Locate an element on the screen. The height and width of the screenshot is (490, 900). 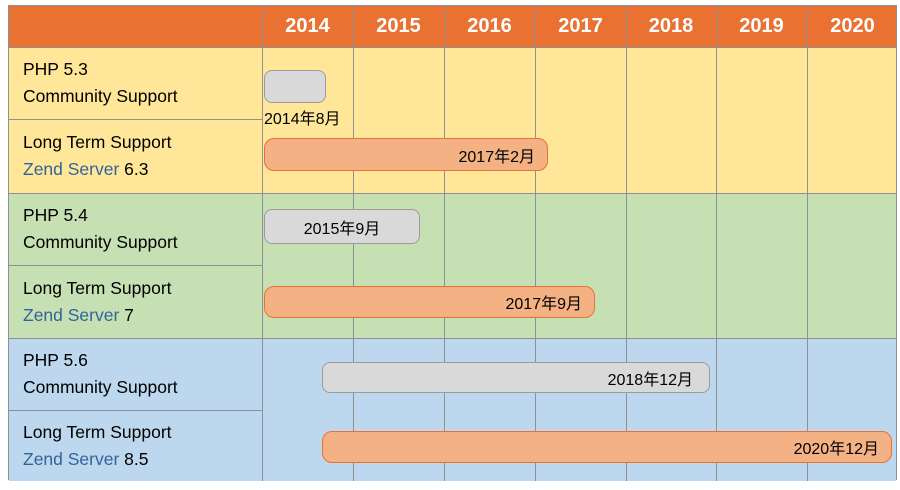
label-line: PHP 5.3 is located at coordinates (55, 69).